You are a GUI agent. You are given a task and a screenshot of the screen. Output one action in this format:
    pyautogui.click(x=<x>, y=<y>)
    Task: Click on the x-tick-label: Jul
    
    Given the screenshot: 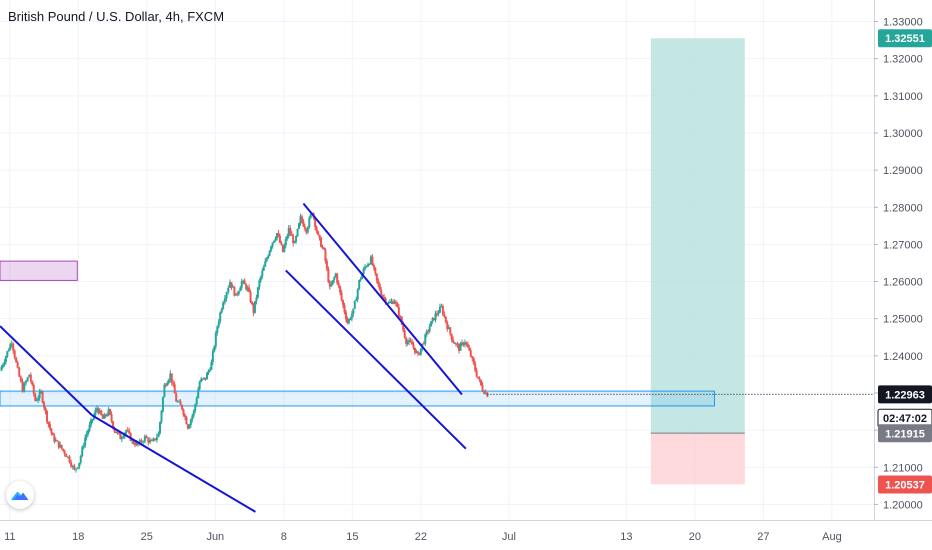 What is the action you would take?
    pyautogui.click(x=509, y=537)
    